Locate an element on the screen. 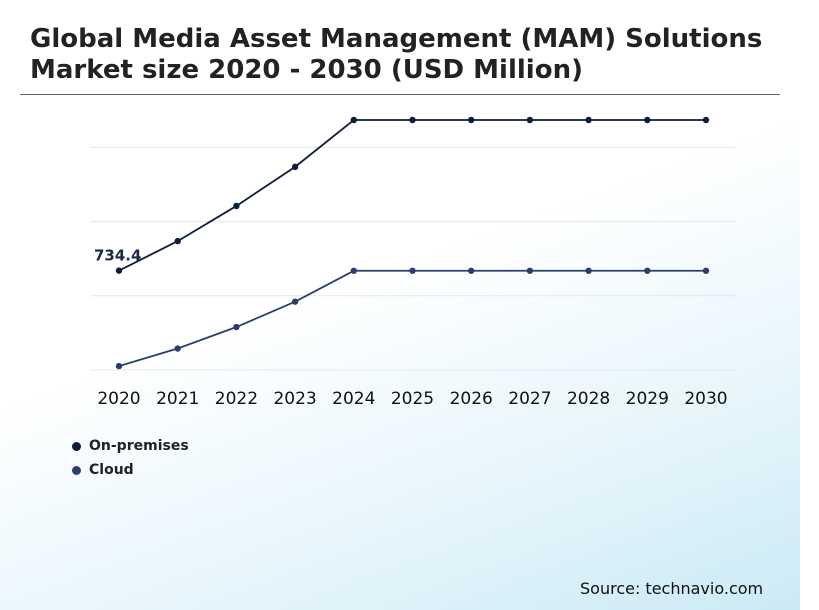  source-credit: Source: technavio.com is located at coordinates (672, 588).